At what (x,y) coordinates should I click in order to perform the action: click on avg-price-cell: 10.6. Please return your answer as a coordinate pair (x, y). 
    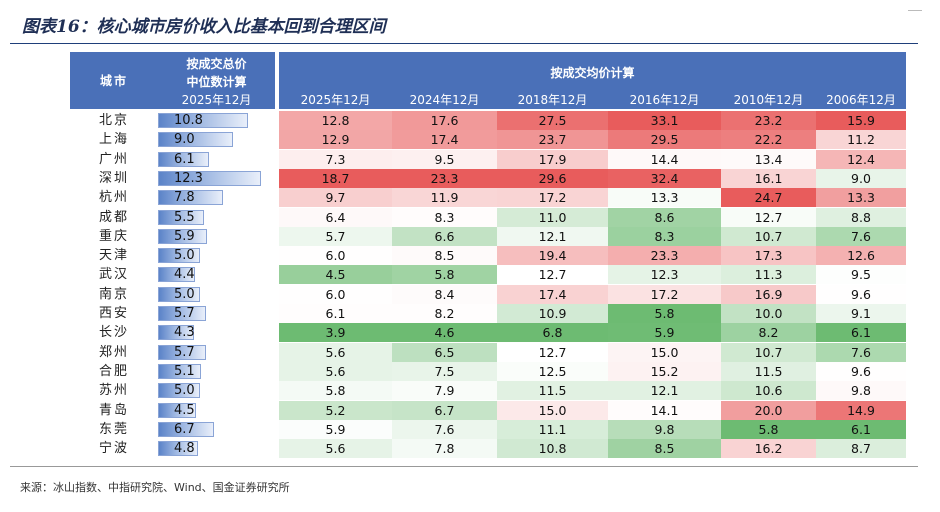
    Looking at the image, I should click on (768, 391).